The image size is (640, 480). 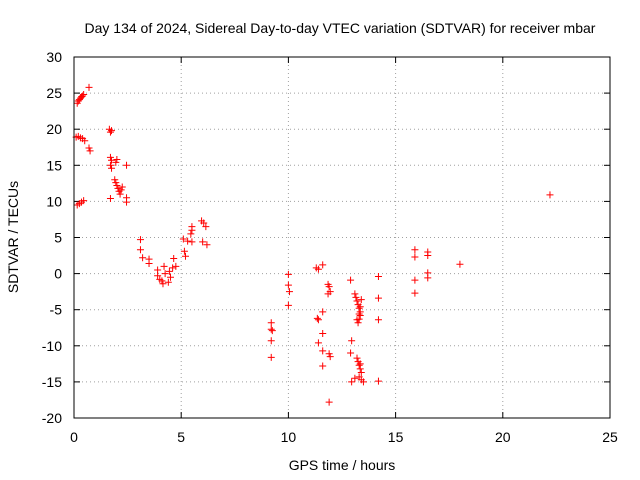 I want to click on y-tick-label: 20, so click(x=54, y=129).